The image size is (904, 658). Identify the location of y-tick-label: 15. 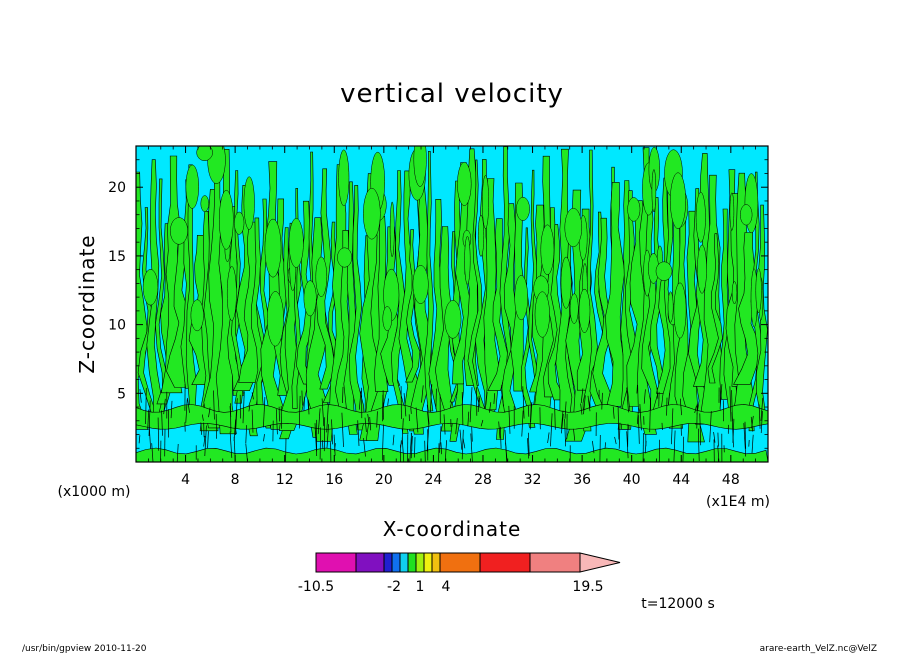
(117, 257).